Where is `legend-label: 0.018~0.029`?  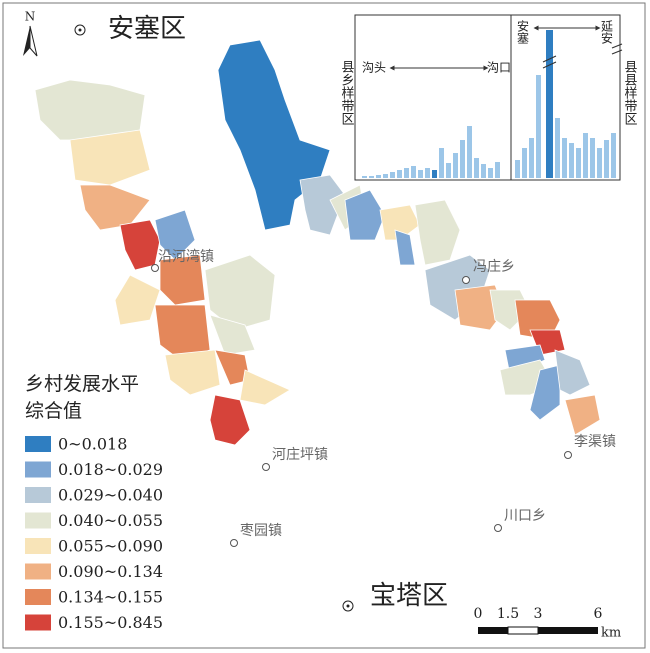 legend-label: 0.018~0.029 is located at coordinates (110, 469).